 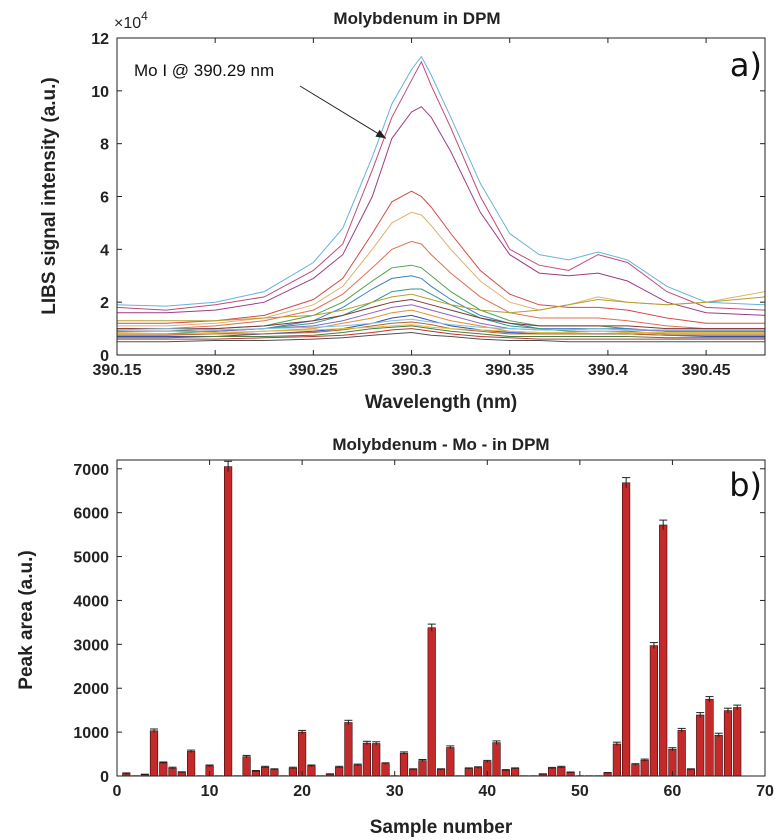 I want to click on chart-a-title: Molybdenum in DPM, so click(x=416, y=18).